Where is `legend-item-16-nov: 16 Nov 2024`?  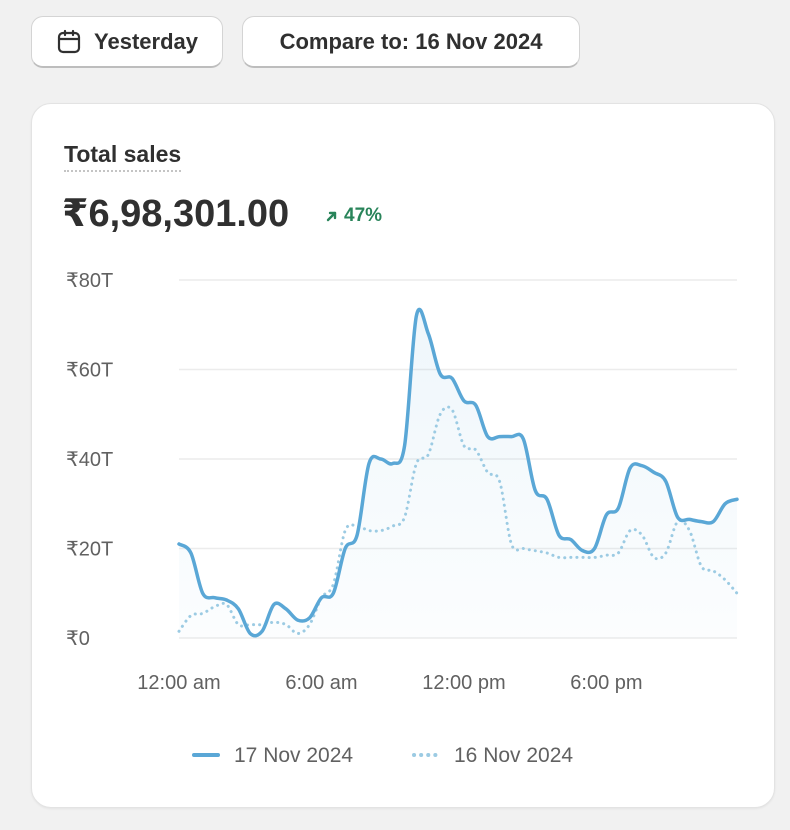
legend-item-16-nov: 16 Nov 2024 is located at coordinates (492, 755).